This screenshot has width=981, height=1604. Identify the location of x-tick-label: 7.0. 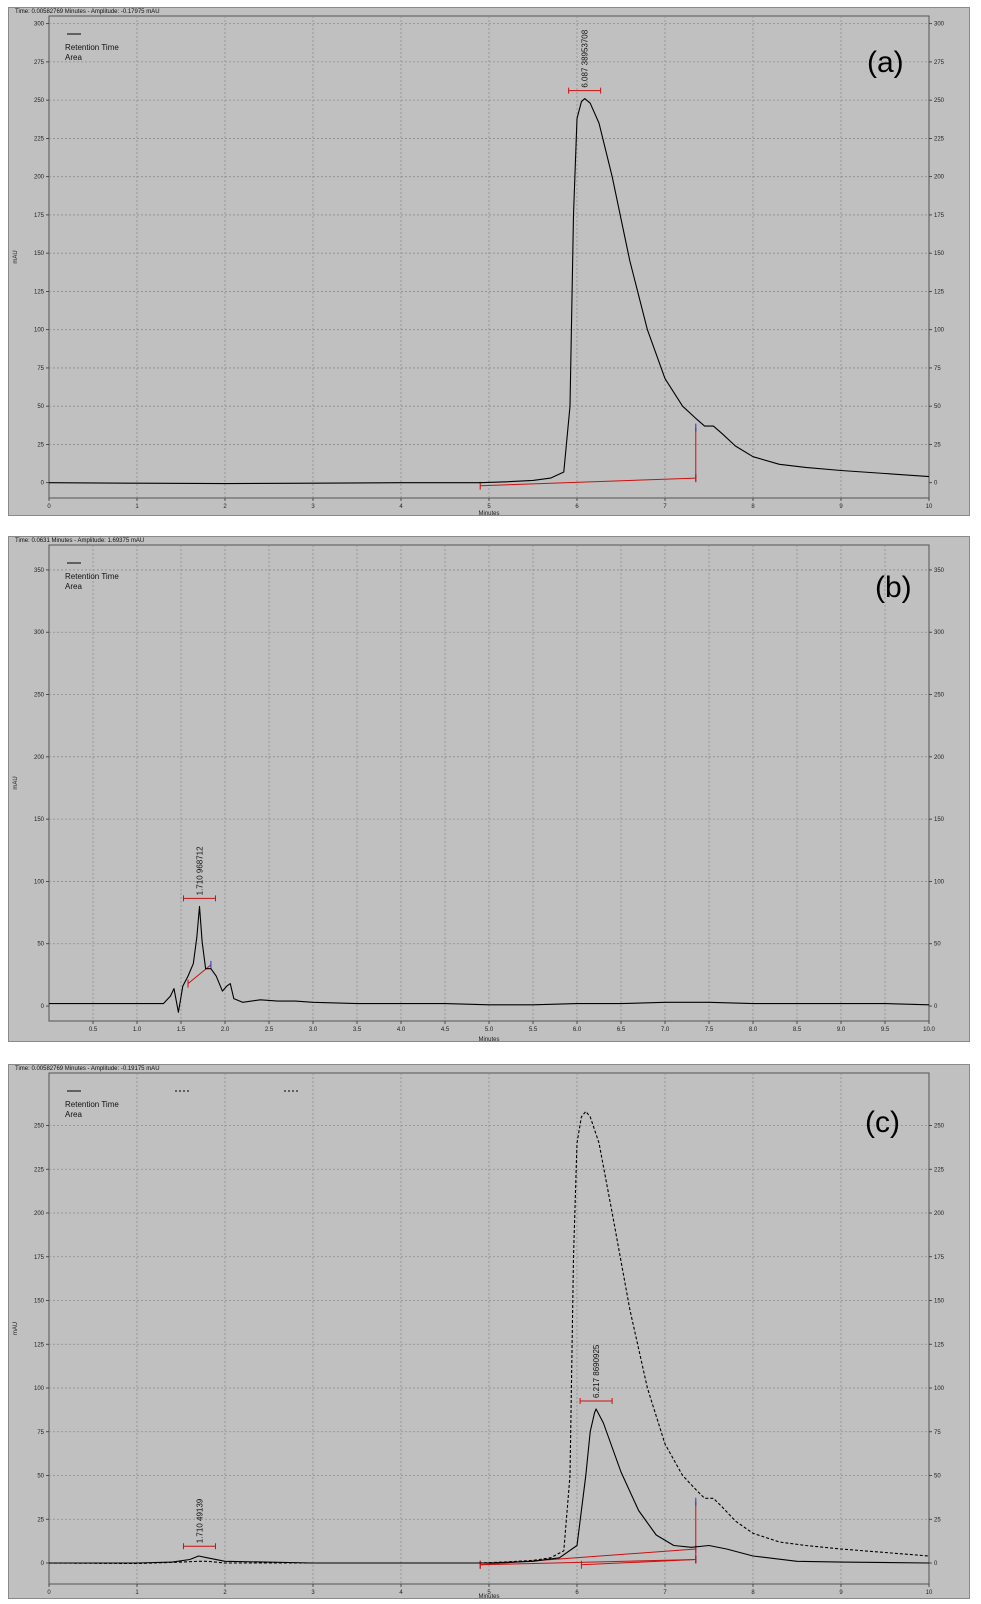
(665, 1030).